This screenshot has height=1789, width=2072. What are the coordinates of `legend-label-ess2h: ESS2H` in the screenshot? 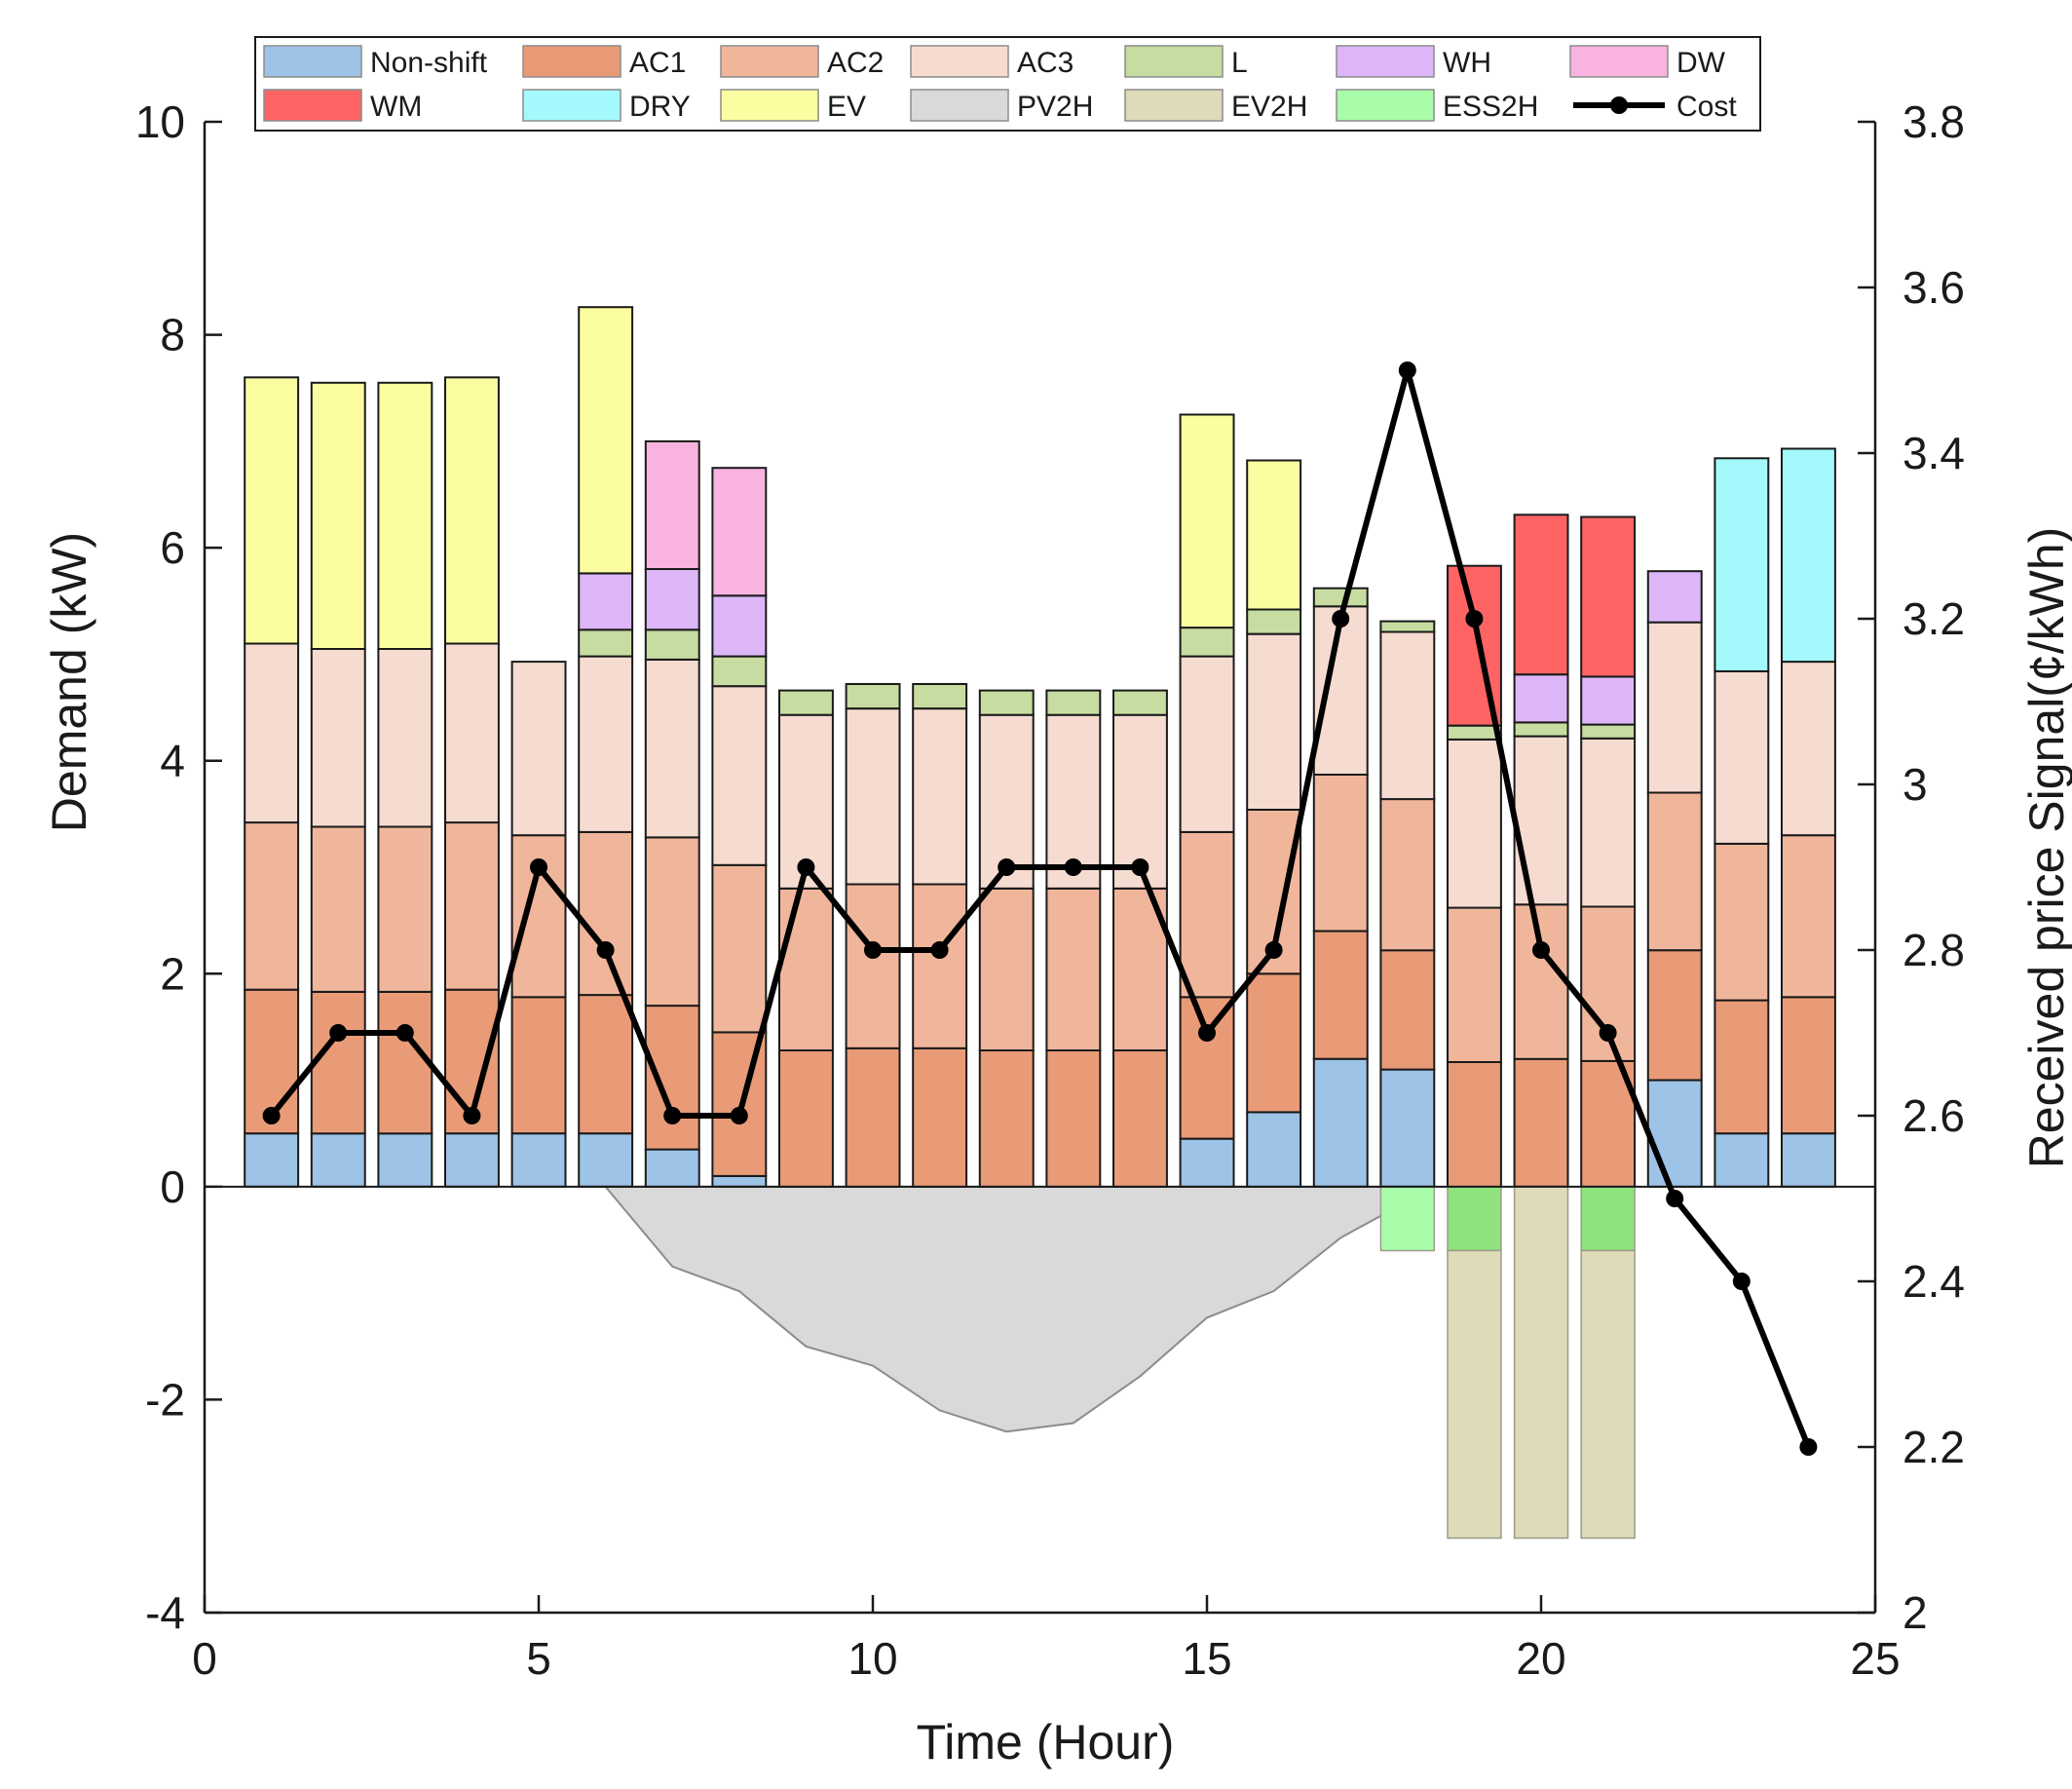 It's located at (1491, 107).